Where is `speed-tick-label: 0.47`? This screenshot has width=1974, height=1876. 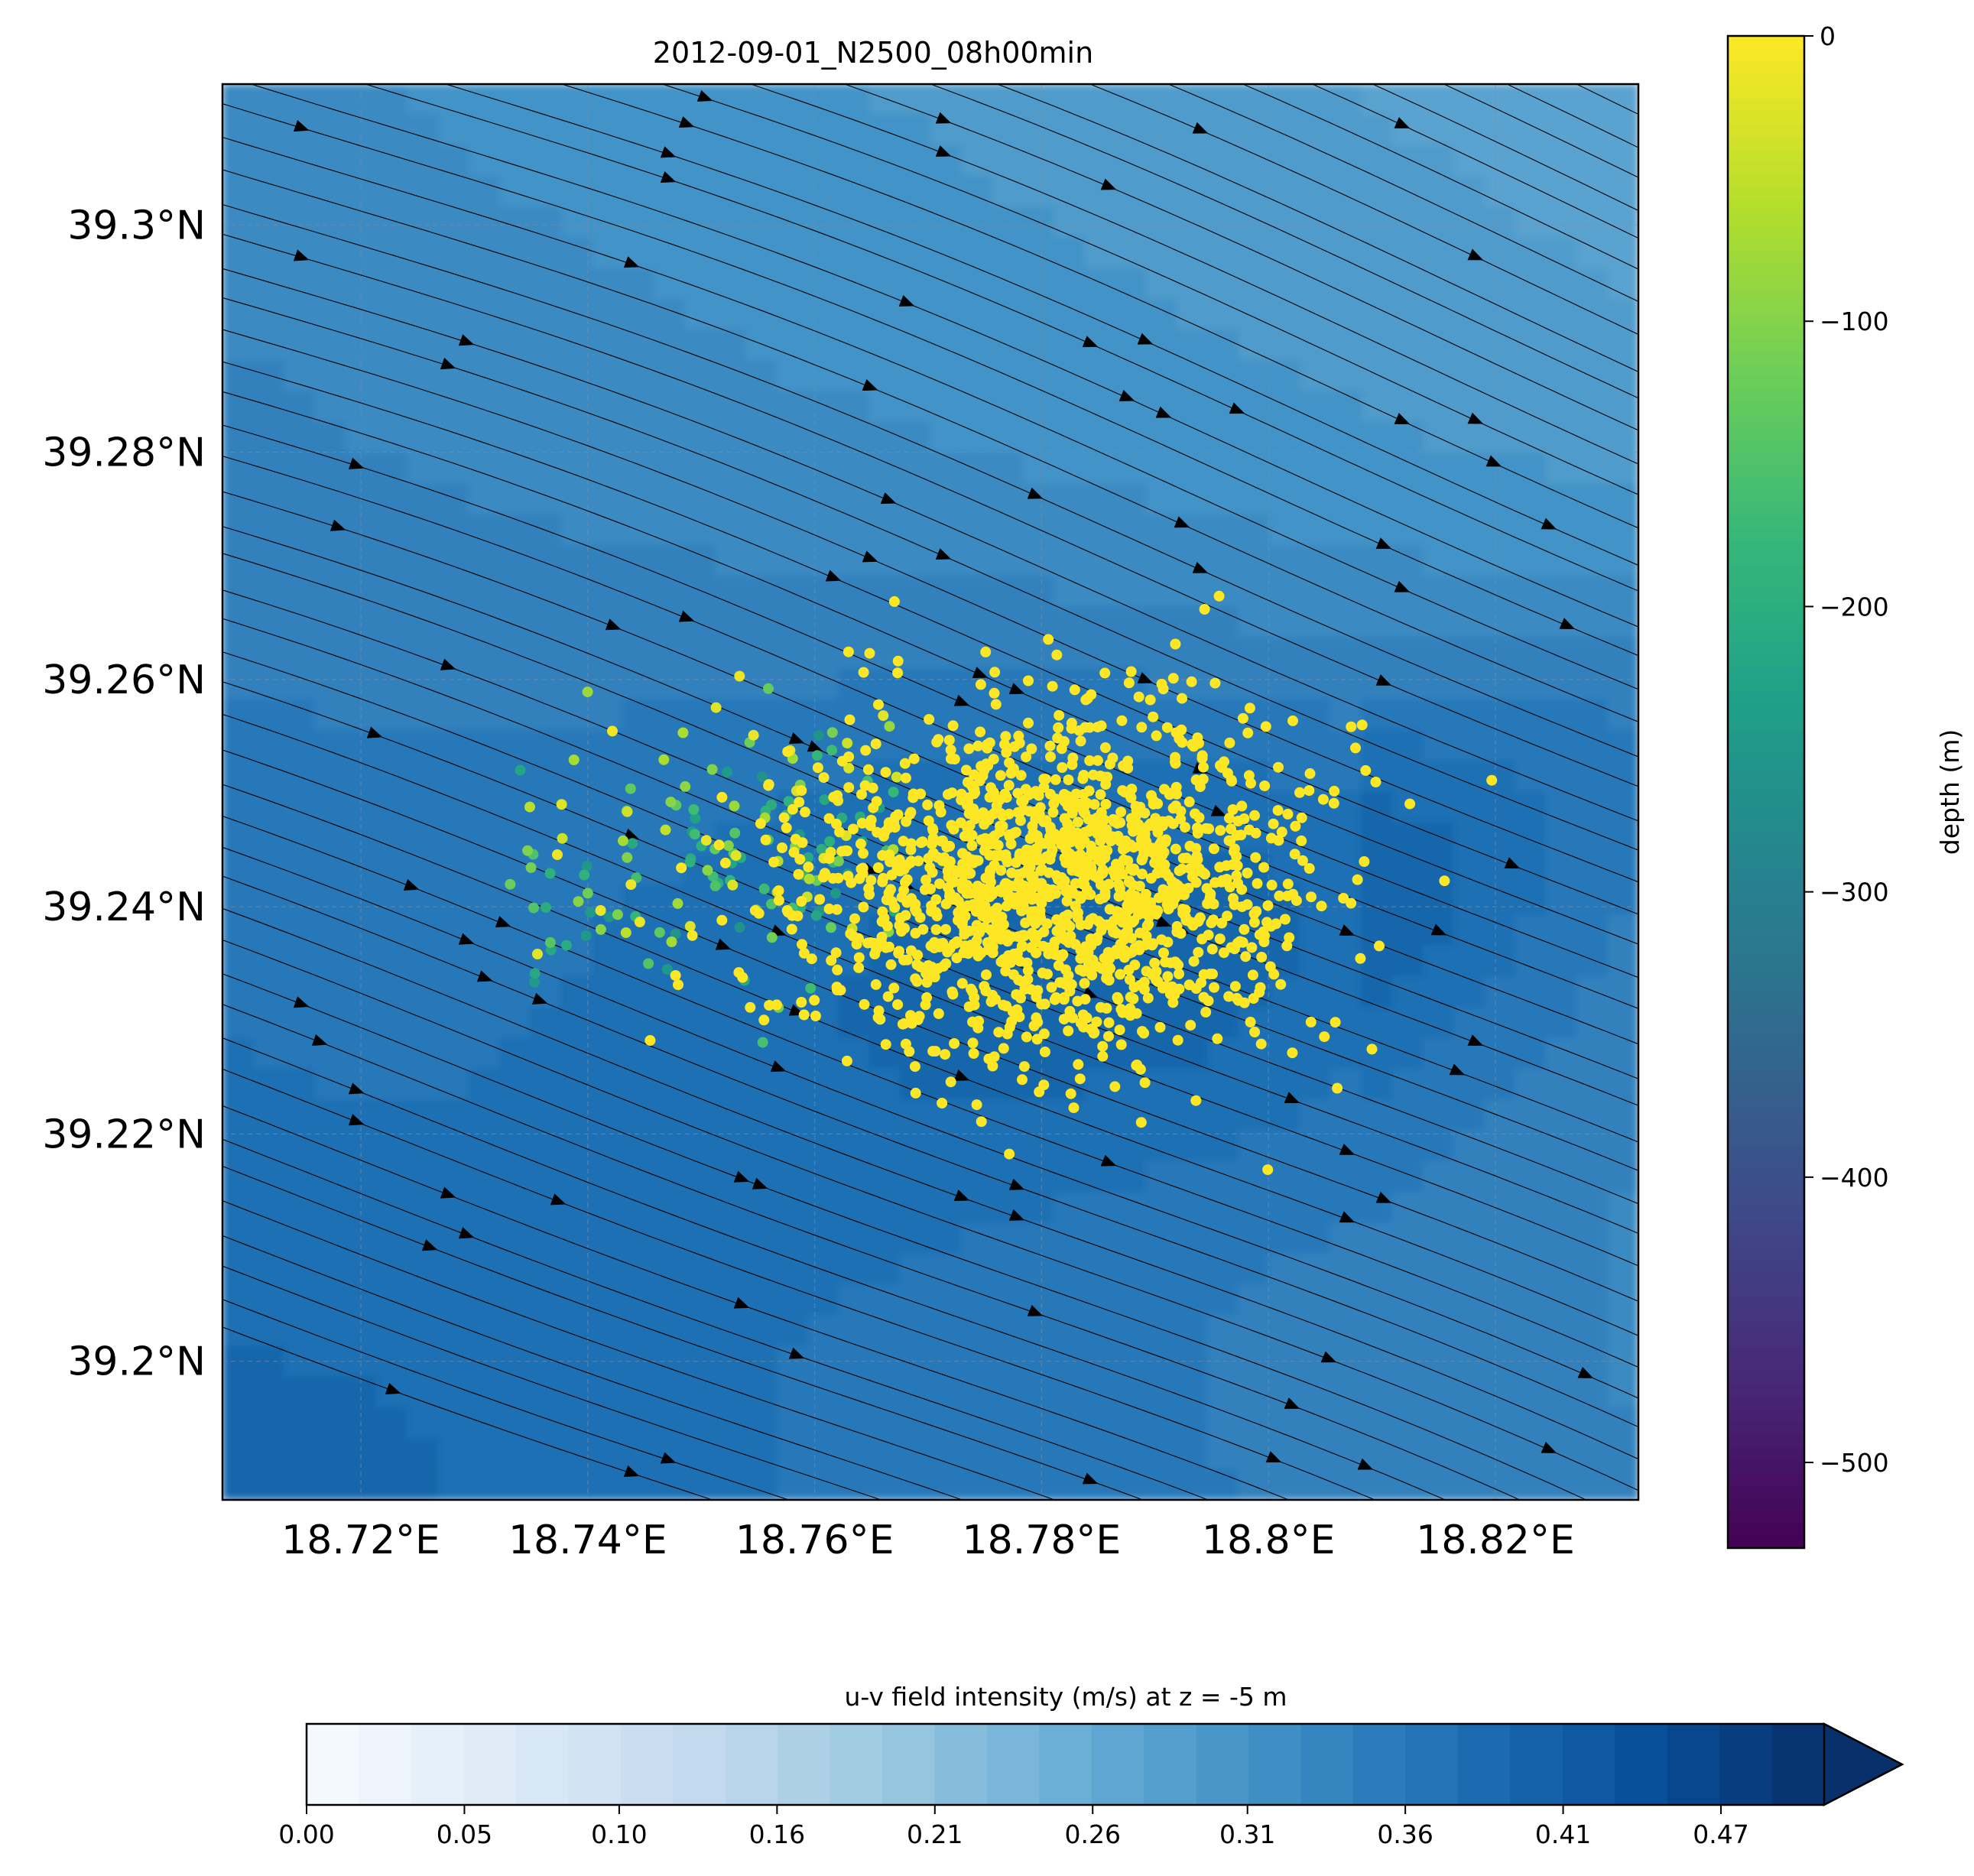 speed-tick-label: 0.47 is located at coordinates (1720, 1834).